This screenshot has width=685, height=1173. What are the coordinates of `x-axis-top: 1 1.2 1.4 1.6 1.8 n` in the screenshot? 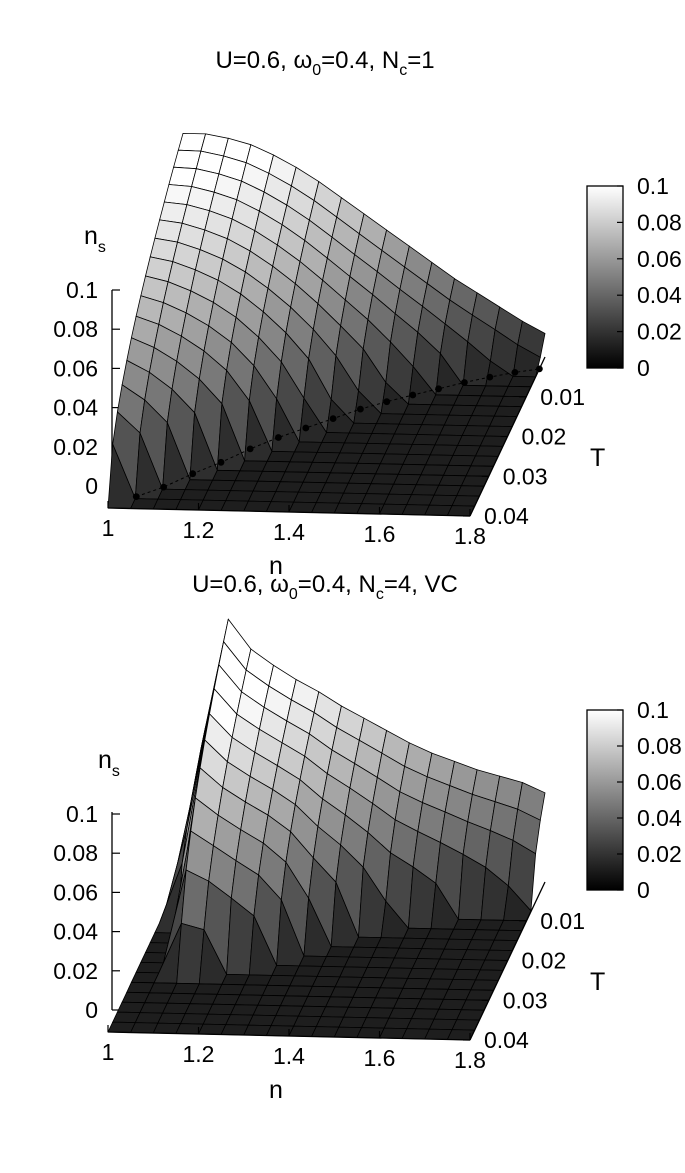 It's located at (294, 540).